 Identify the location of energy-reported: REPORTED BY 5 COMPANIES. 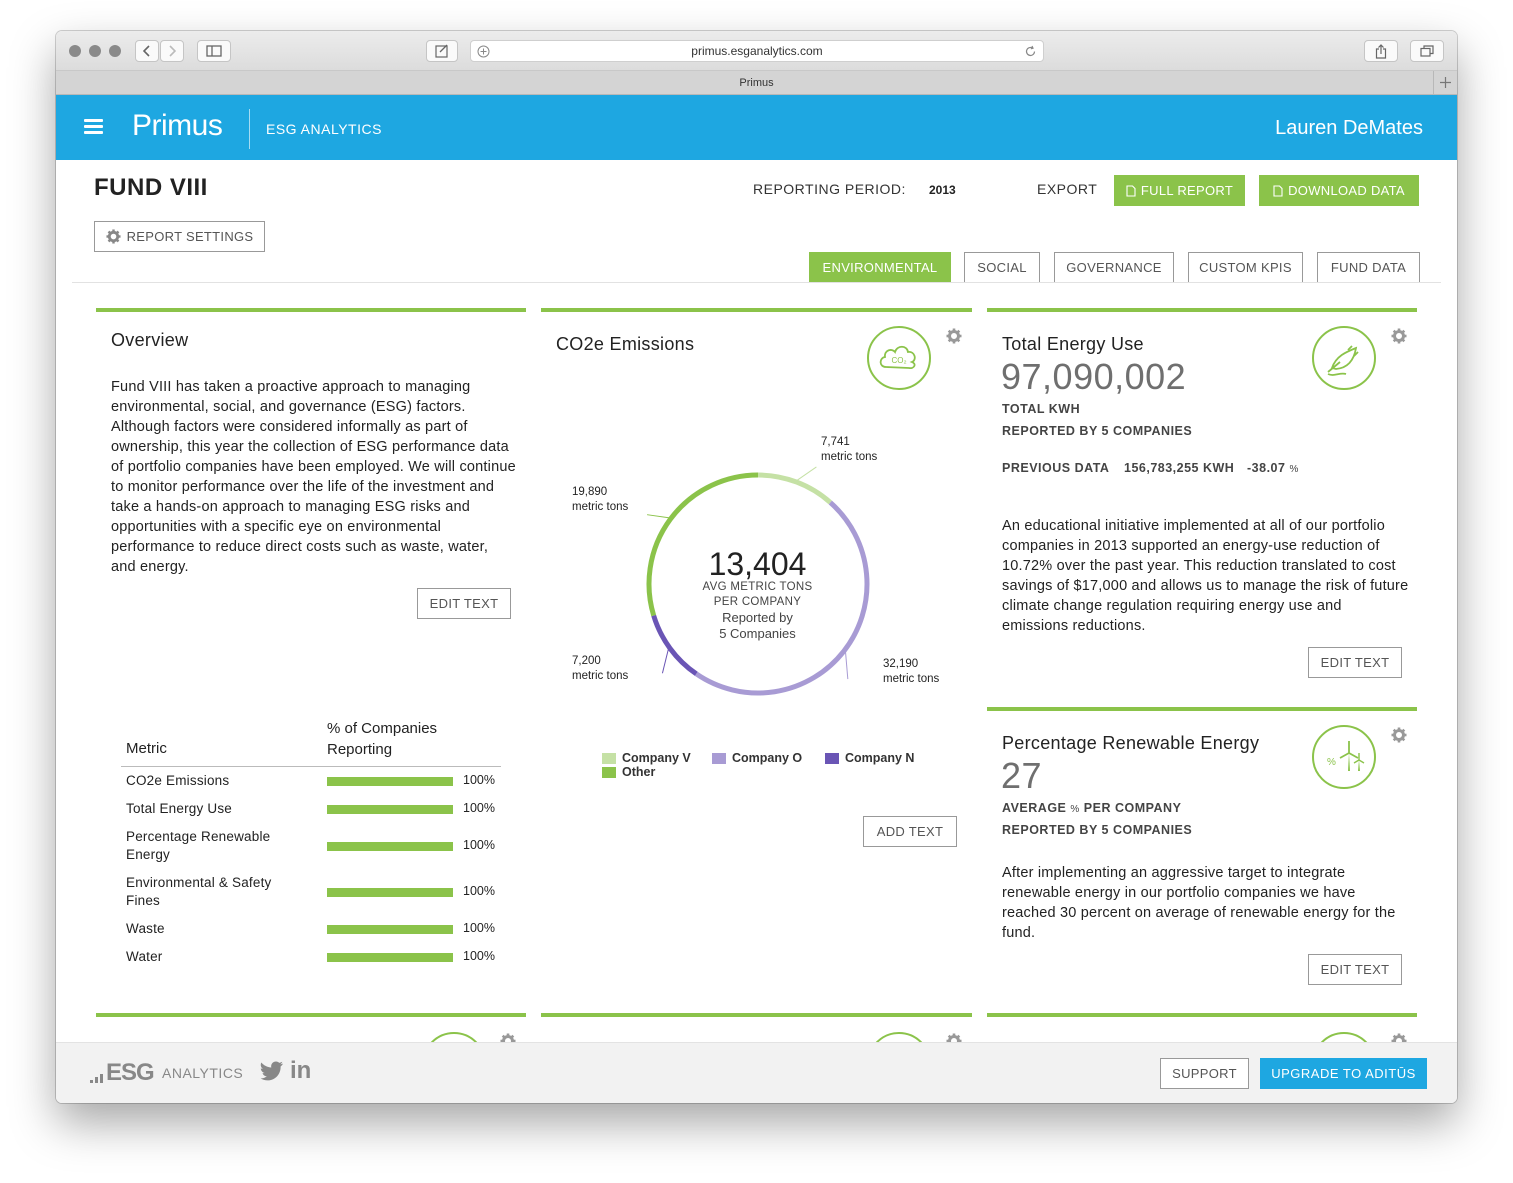
(1097, 431).